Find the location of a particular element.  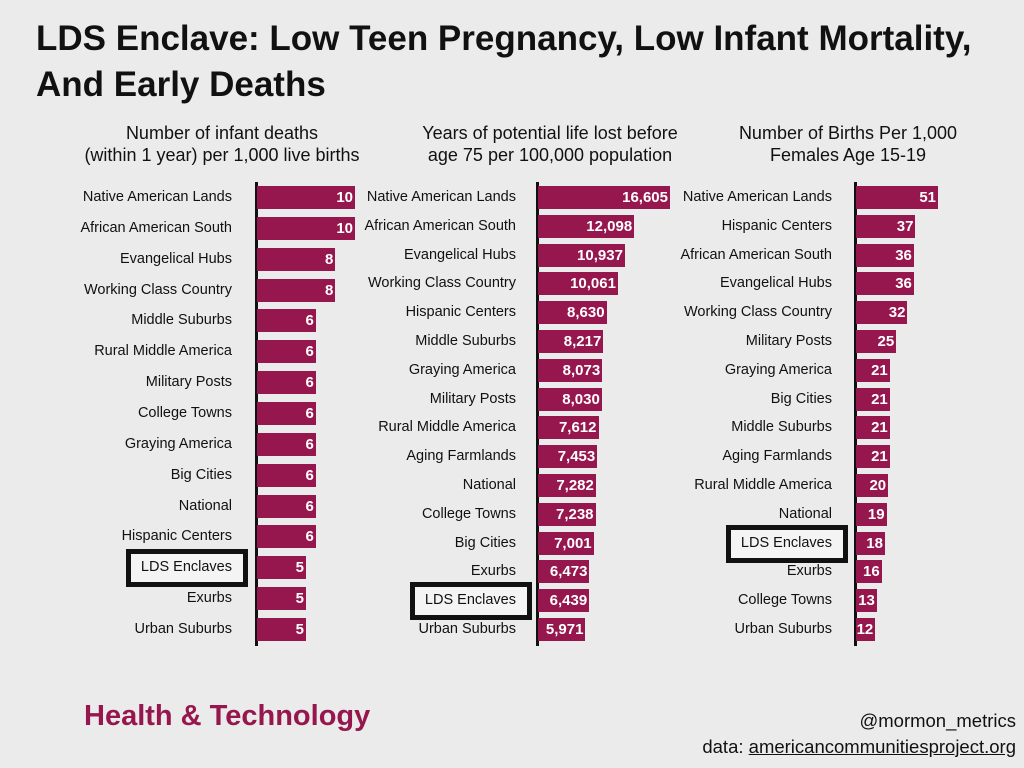

bar-value-label: 7,282 is located at coordinates (575, 485).